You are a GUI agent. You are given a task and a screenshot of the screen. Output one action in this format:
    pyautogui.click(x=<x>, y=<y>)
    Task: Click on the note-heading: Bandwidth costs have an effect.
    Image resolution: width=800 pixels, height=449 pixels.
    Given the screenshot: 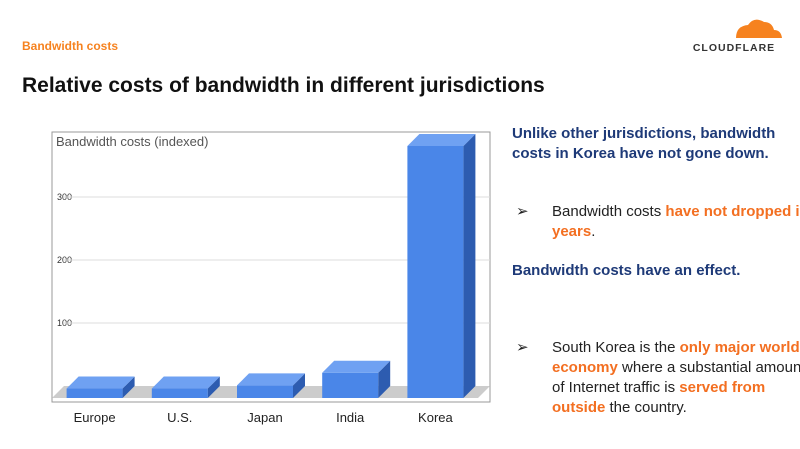 What is the action you would take?
    pyautogui.click(x=647, y=271)
    